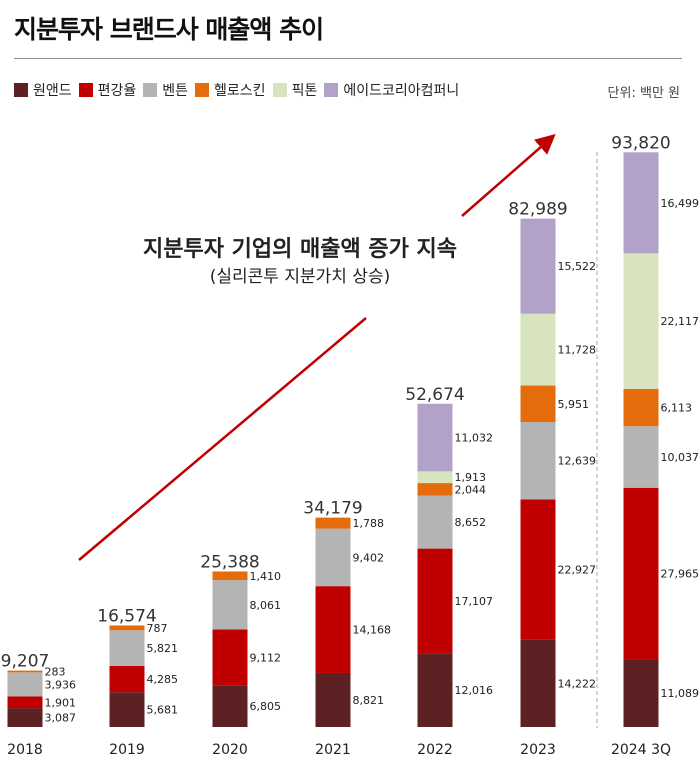  I want to click on legend-label: 에이드코리아컴퍼니, so click(401, 91).